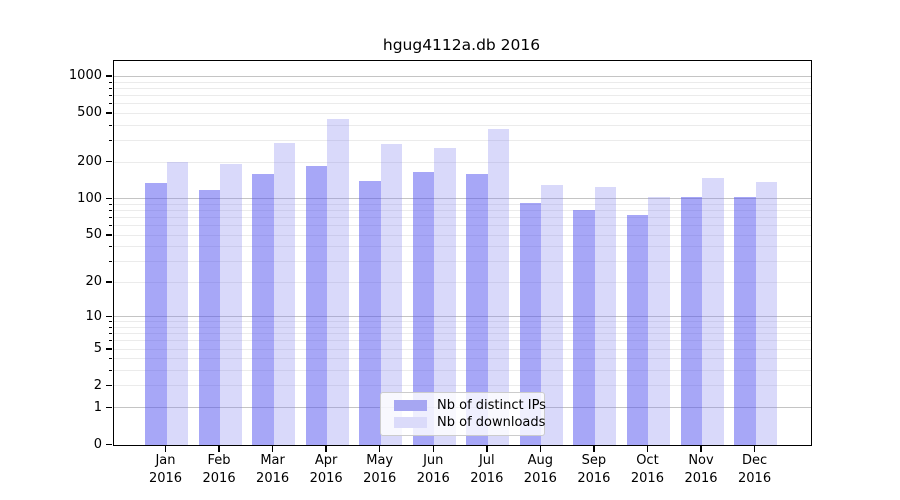  Describe the element at coordinates (370, 312) in the screenshot. I see `bar-distinct-ips-may` at that location.